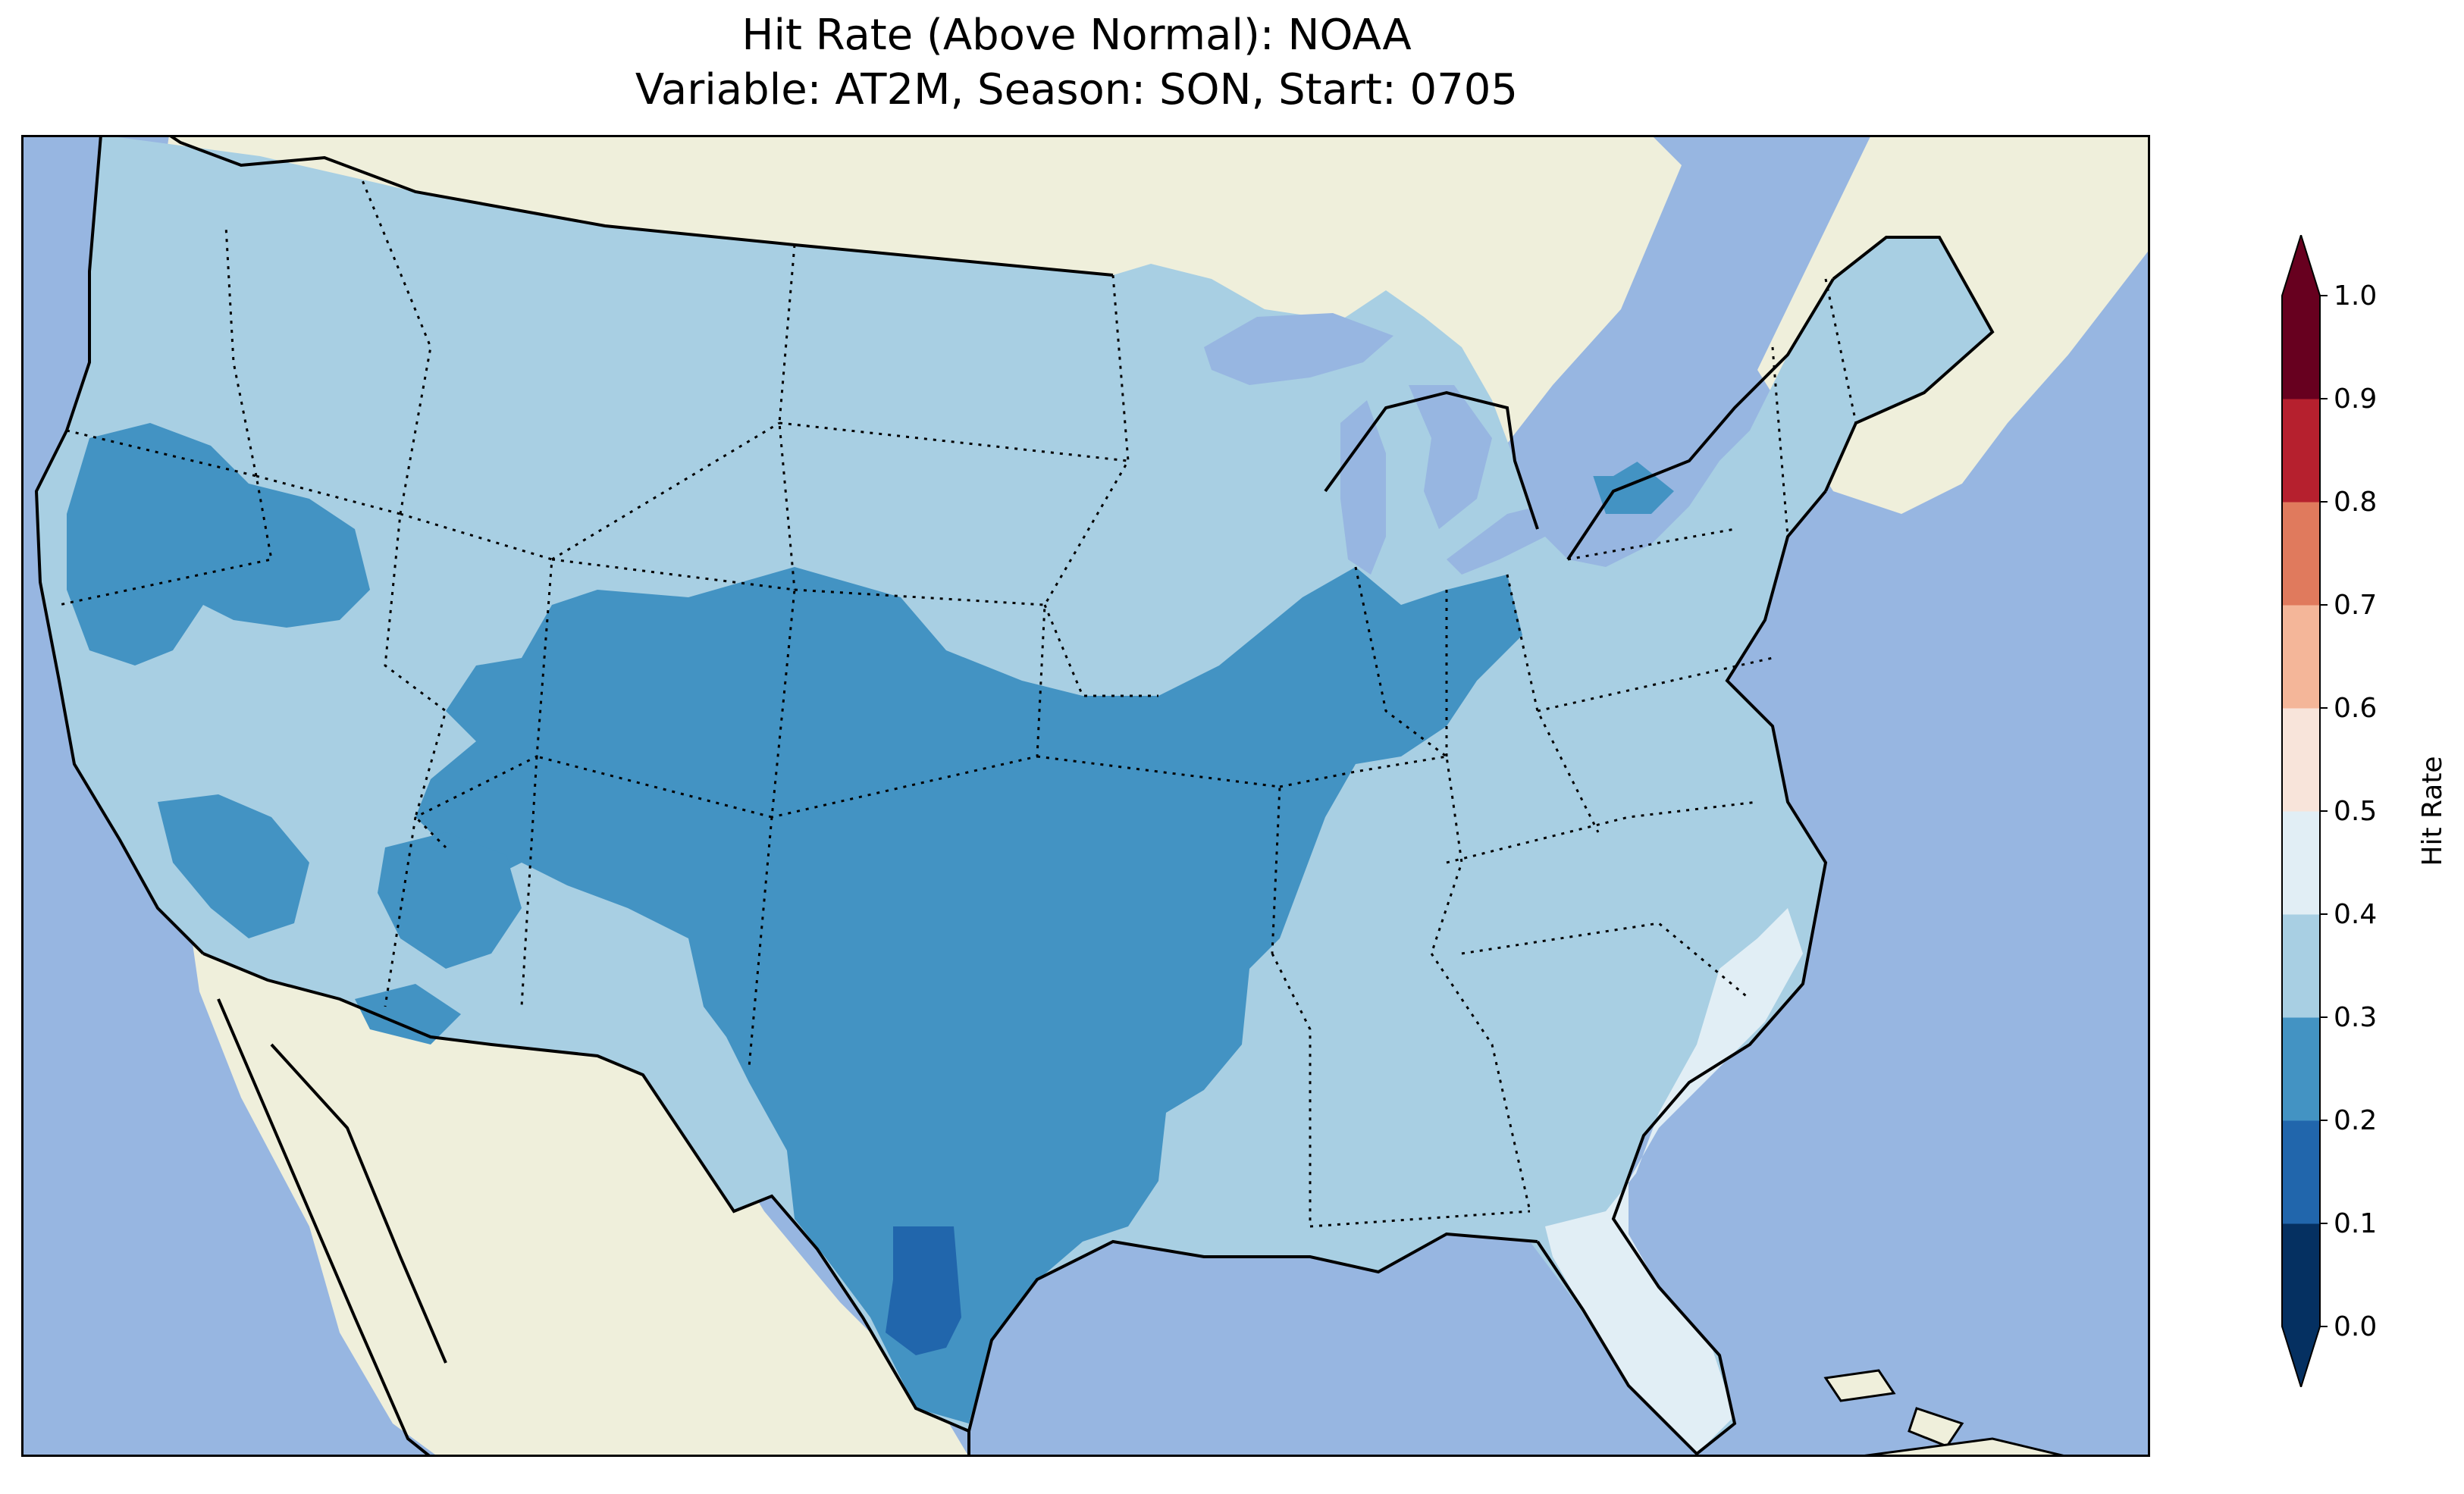 This screenshot has height=1494, width=2464. What do you see at coordinates (2355, 605) in the screenshot?
I see `colorbar-tick-label: 0.7` at bounding box center [2355, 605].